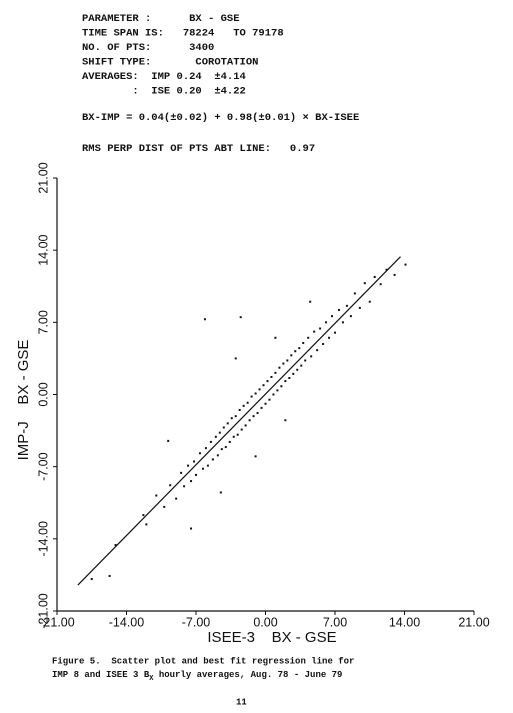  Describe the element at coordinates (151, 679) in the screenshot. I see `caption-subscript: X` at that location.